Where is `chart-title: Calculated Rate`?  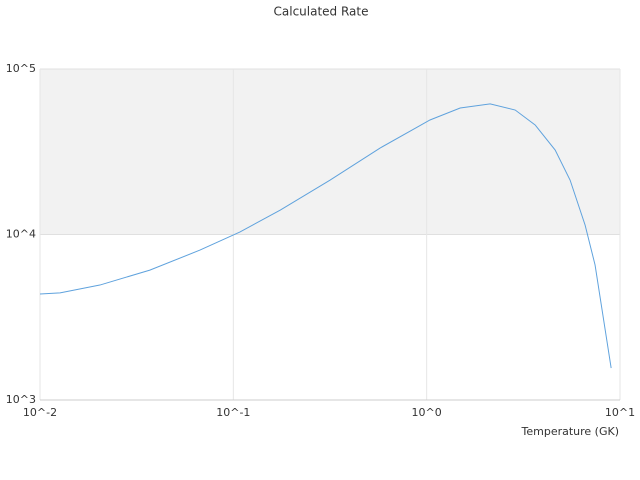
chart-title: Calculated Rate is located at coordinates (321, 12).